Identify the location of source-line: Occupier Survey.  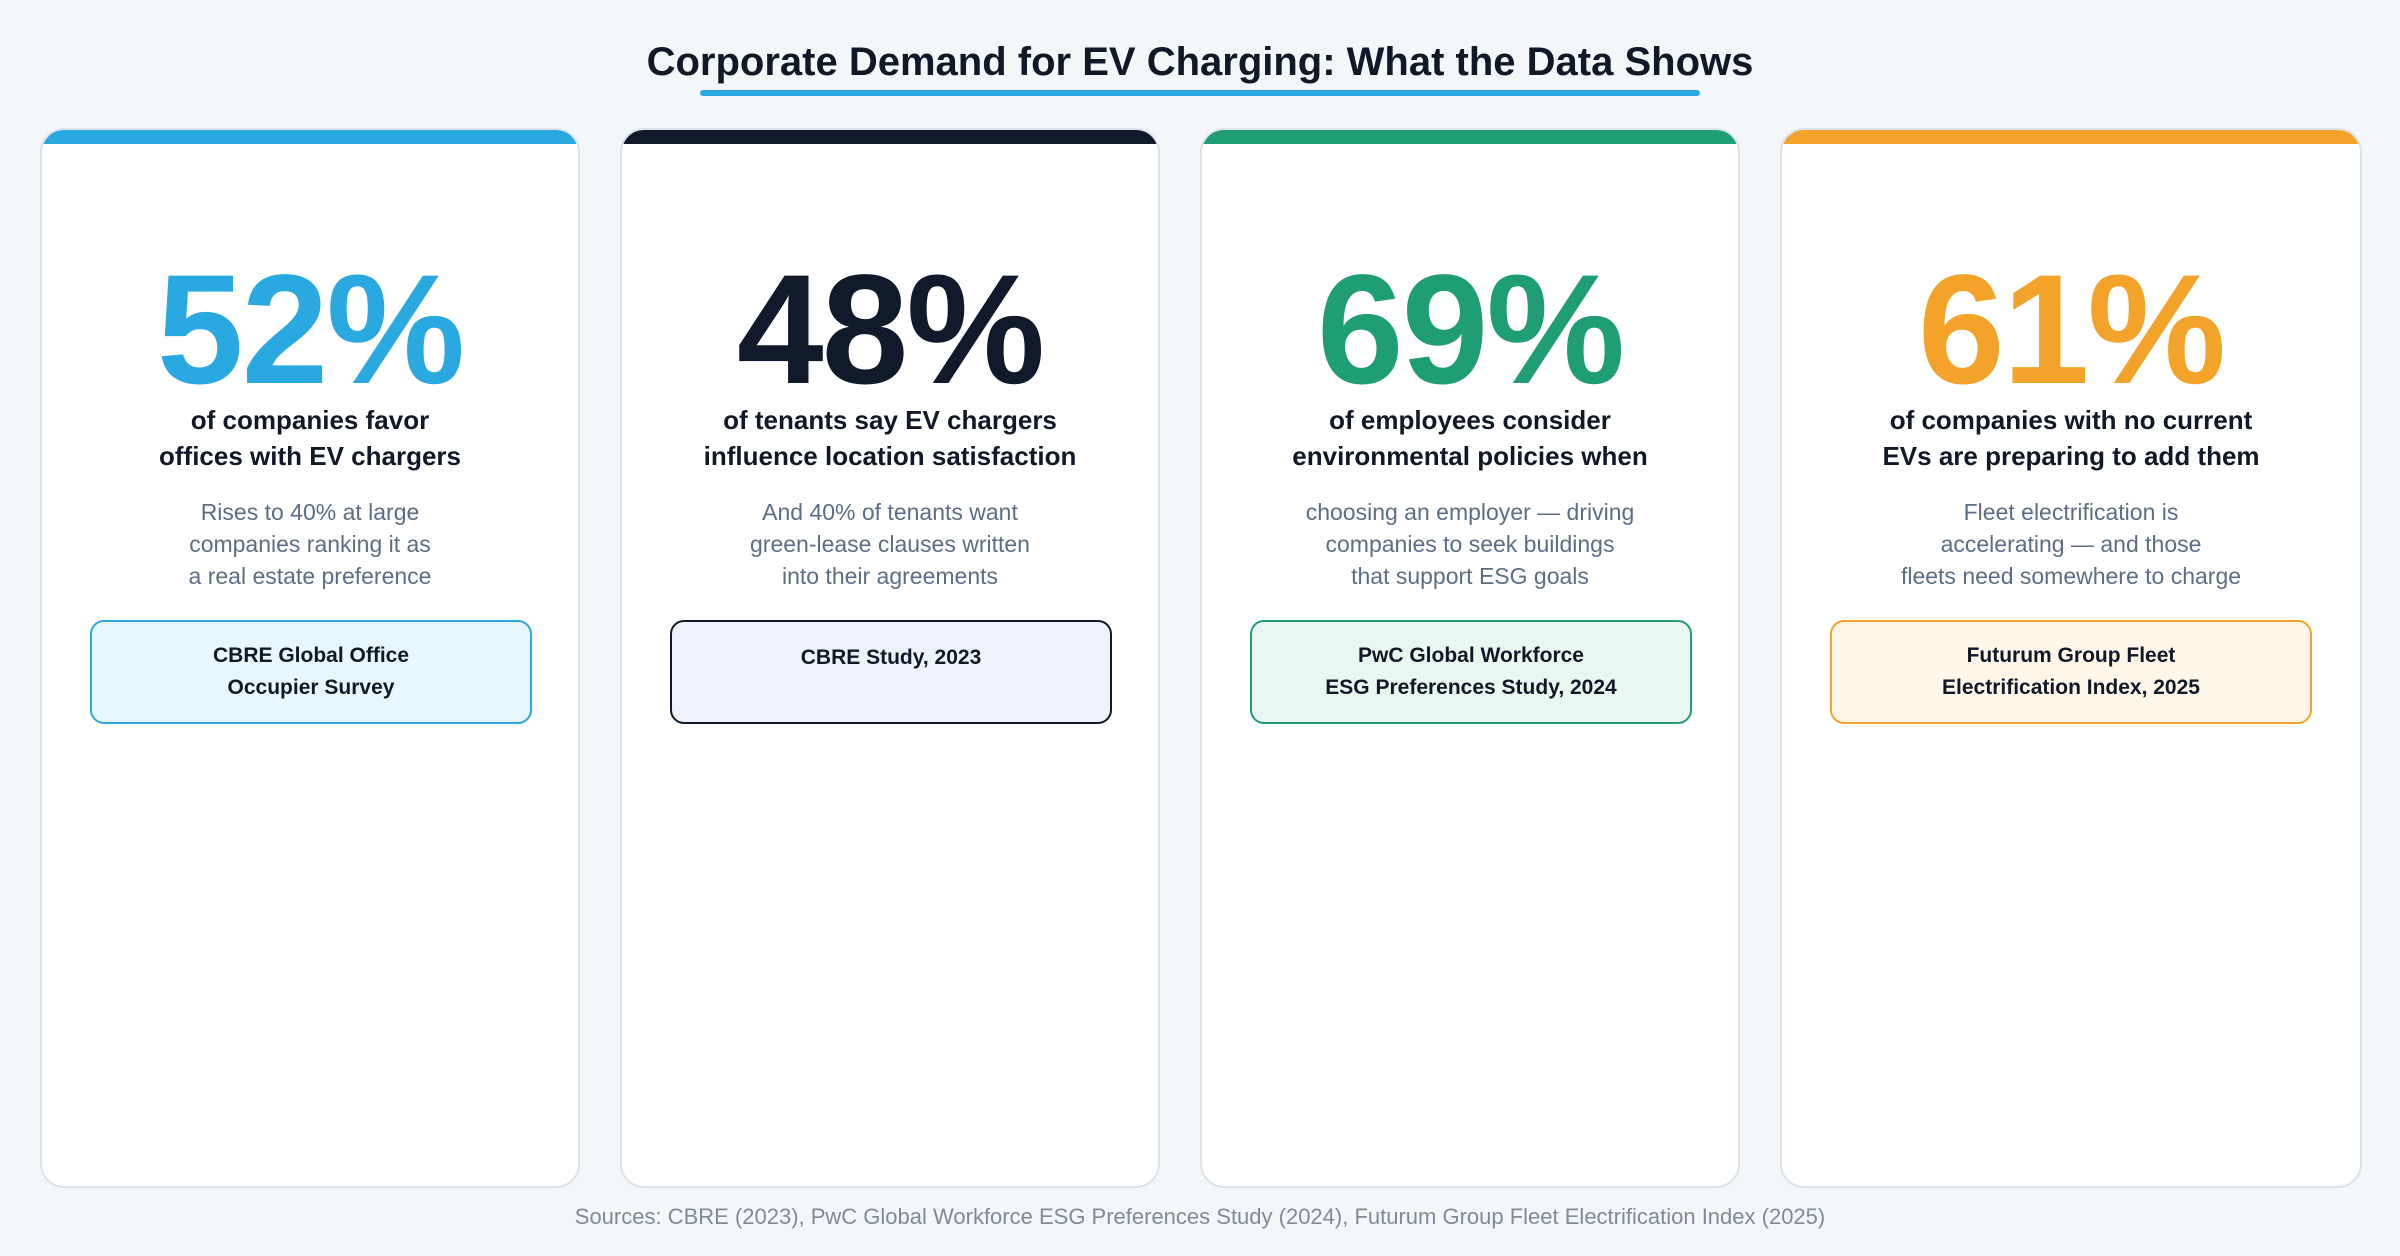
(311, 687).